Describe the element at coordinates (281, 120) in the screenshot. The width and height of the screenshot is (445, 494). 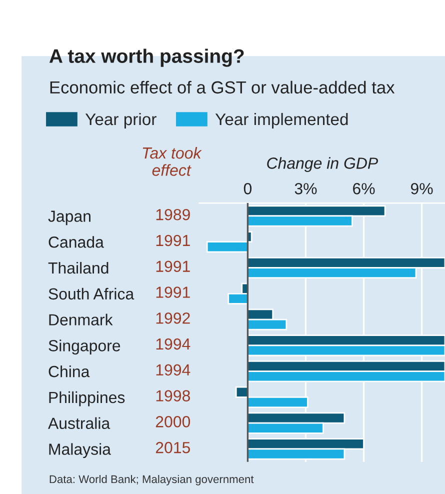
I see `legend-label: Year implemented` at that location.